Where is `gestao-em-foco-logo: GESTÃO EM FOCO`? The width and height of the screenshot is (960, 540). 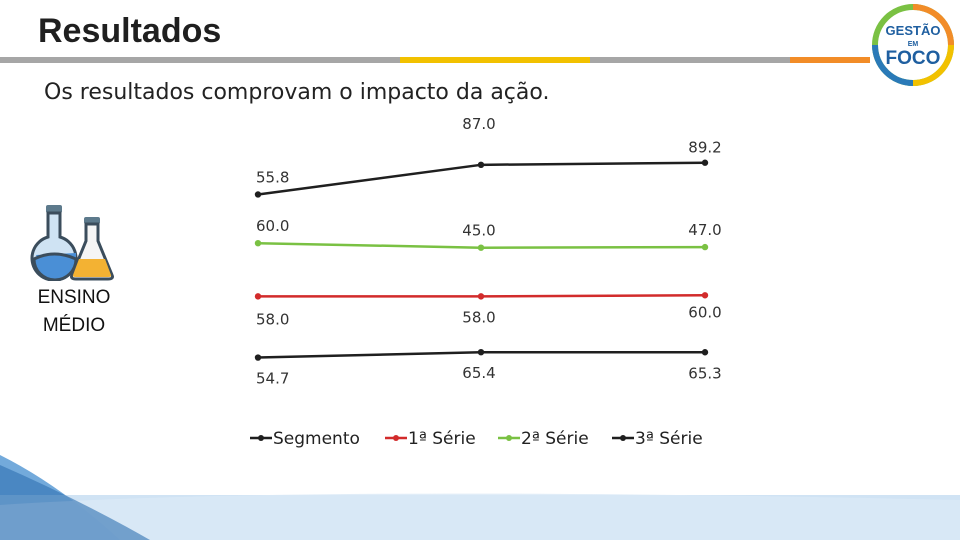
gestao-em-foco-logo: GESTÃO EM FOCO is located at coordinates (913, 45).